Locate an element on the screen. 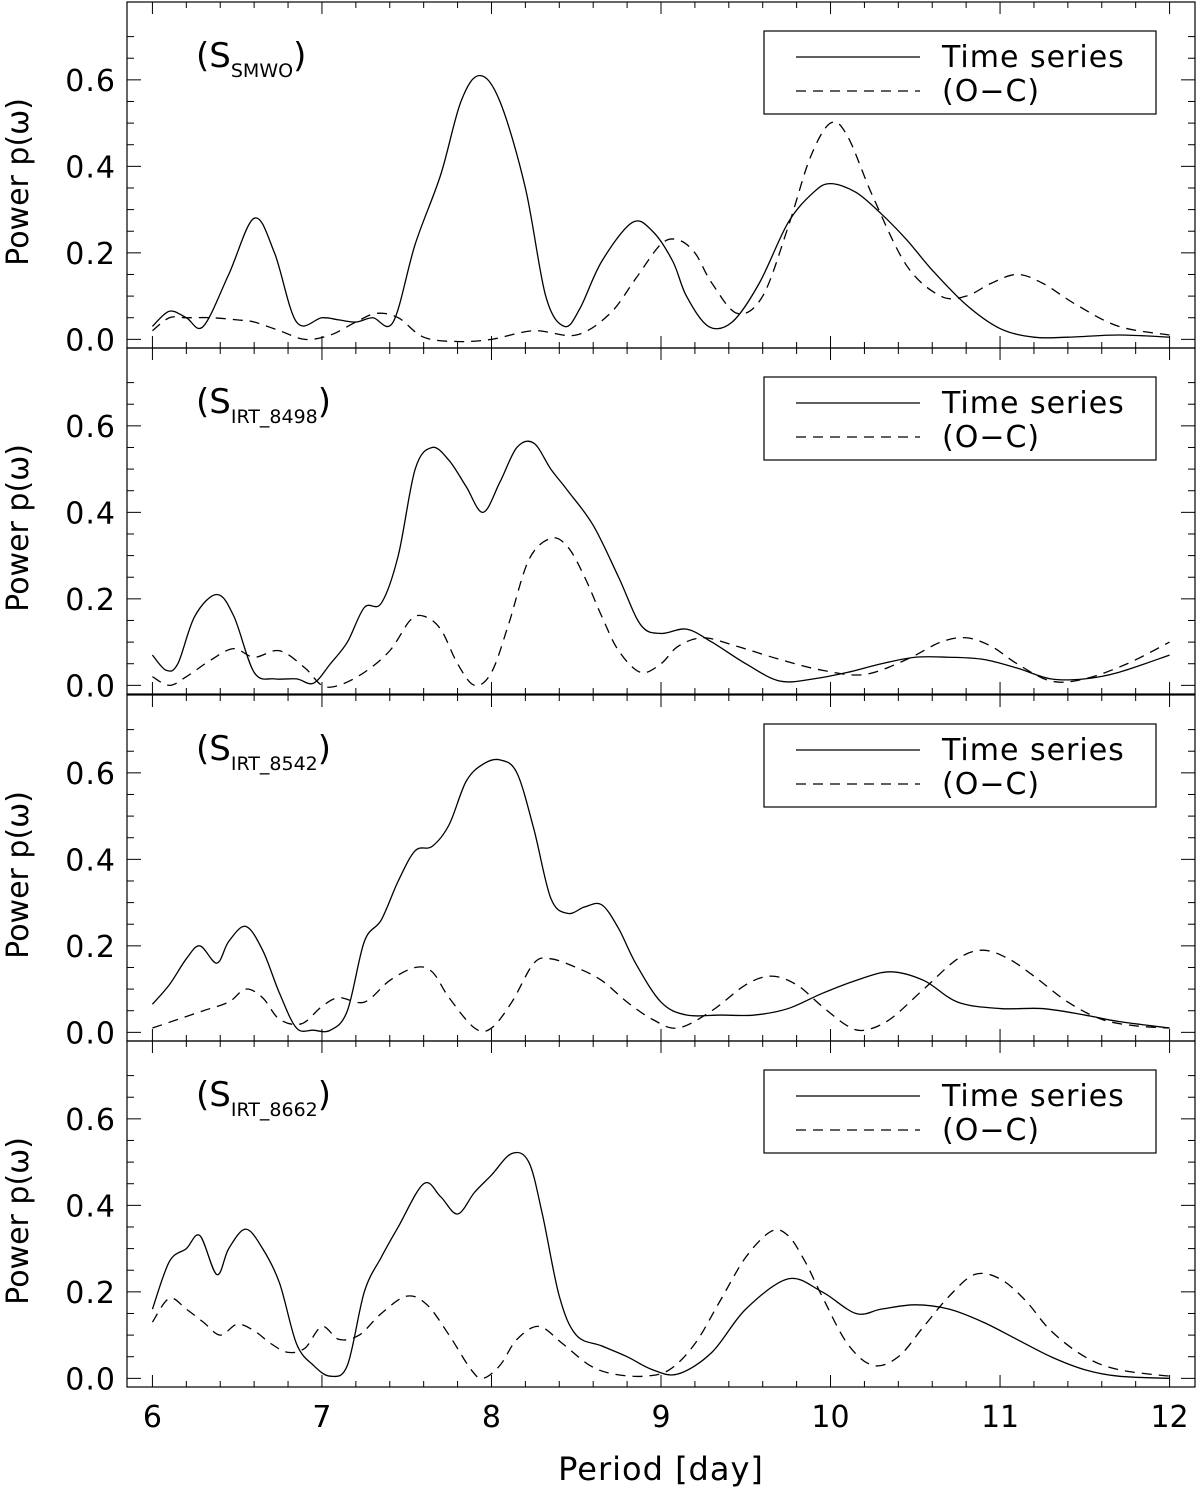 The height and width of the screenshot is (1492, 1200). panel-label-subscript: IRT_8662 is located at coordinates (274, 1110).